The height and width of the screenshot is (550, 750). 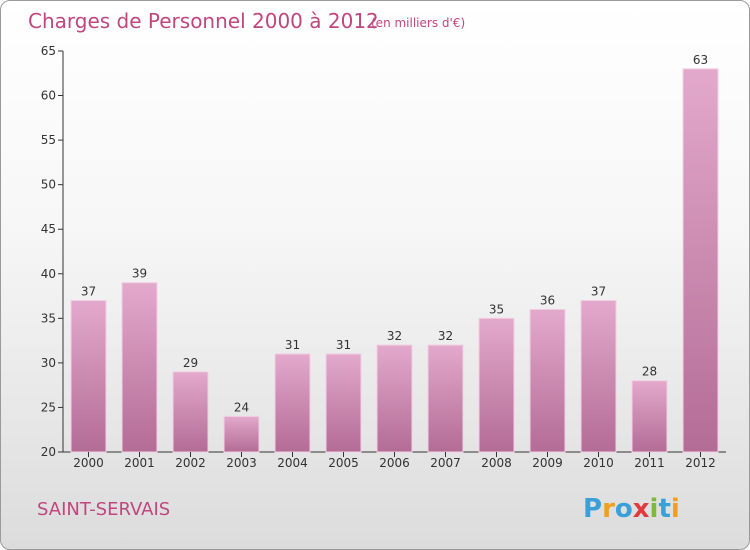 What do you see at coordinates (88, 376) in the screenshot?
I see `bar-2000` at bounding box center [88, 376].